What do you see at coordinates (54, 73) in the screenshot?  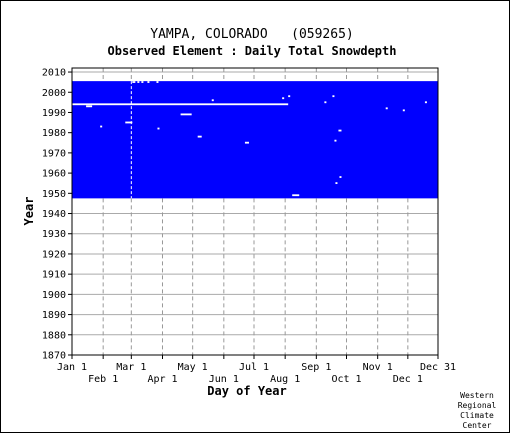 I see `y-tick-label: 2010` at bounding box center [54, 73].